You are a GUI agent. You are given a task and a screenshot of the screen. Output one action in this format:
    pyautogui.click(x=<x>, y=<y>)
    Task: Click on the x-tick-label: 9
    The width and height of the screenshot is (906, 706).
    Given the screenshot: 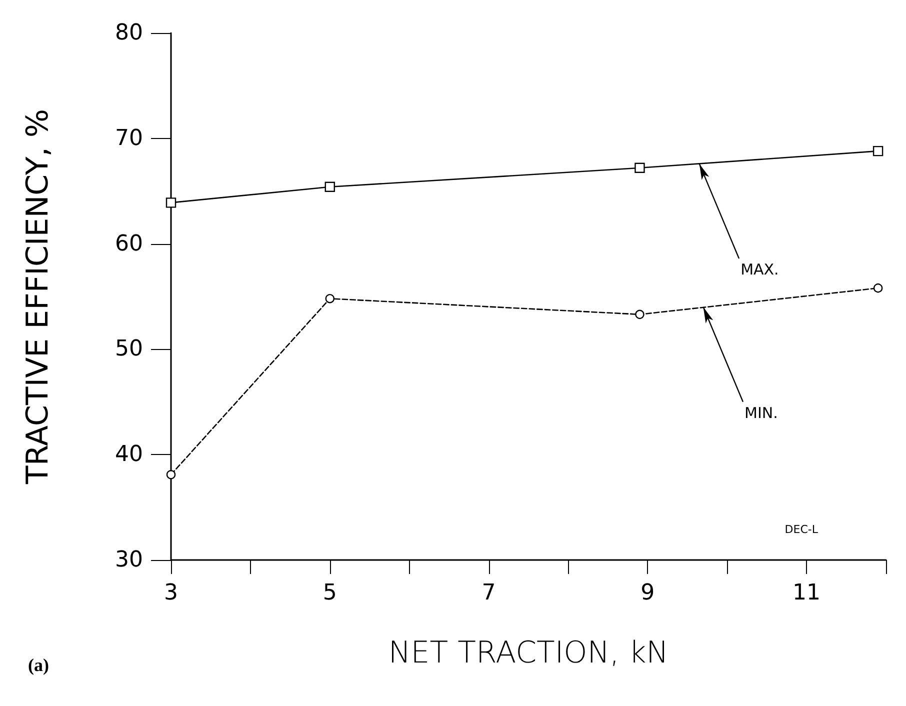 What is the action you would take?
    pyautogui.click(x=647, y=593)
    